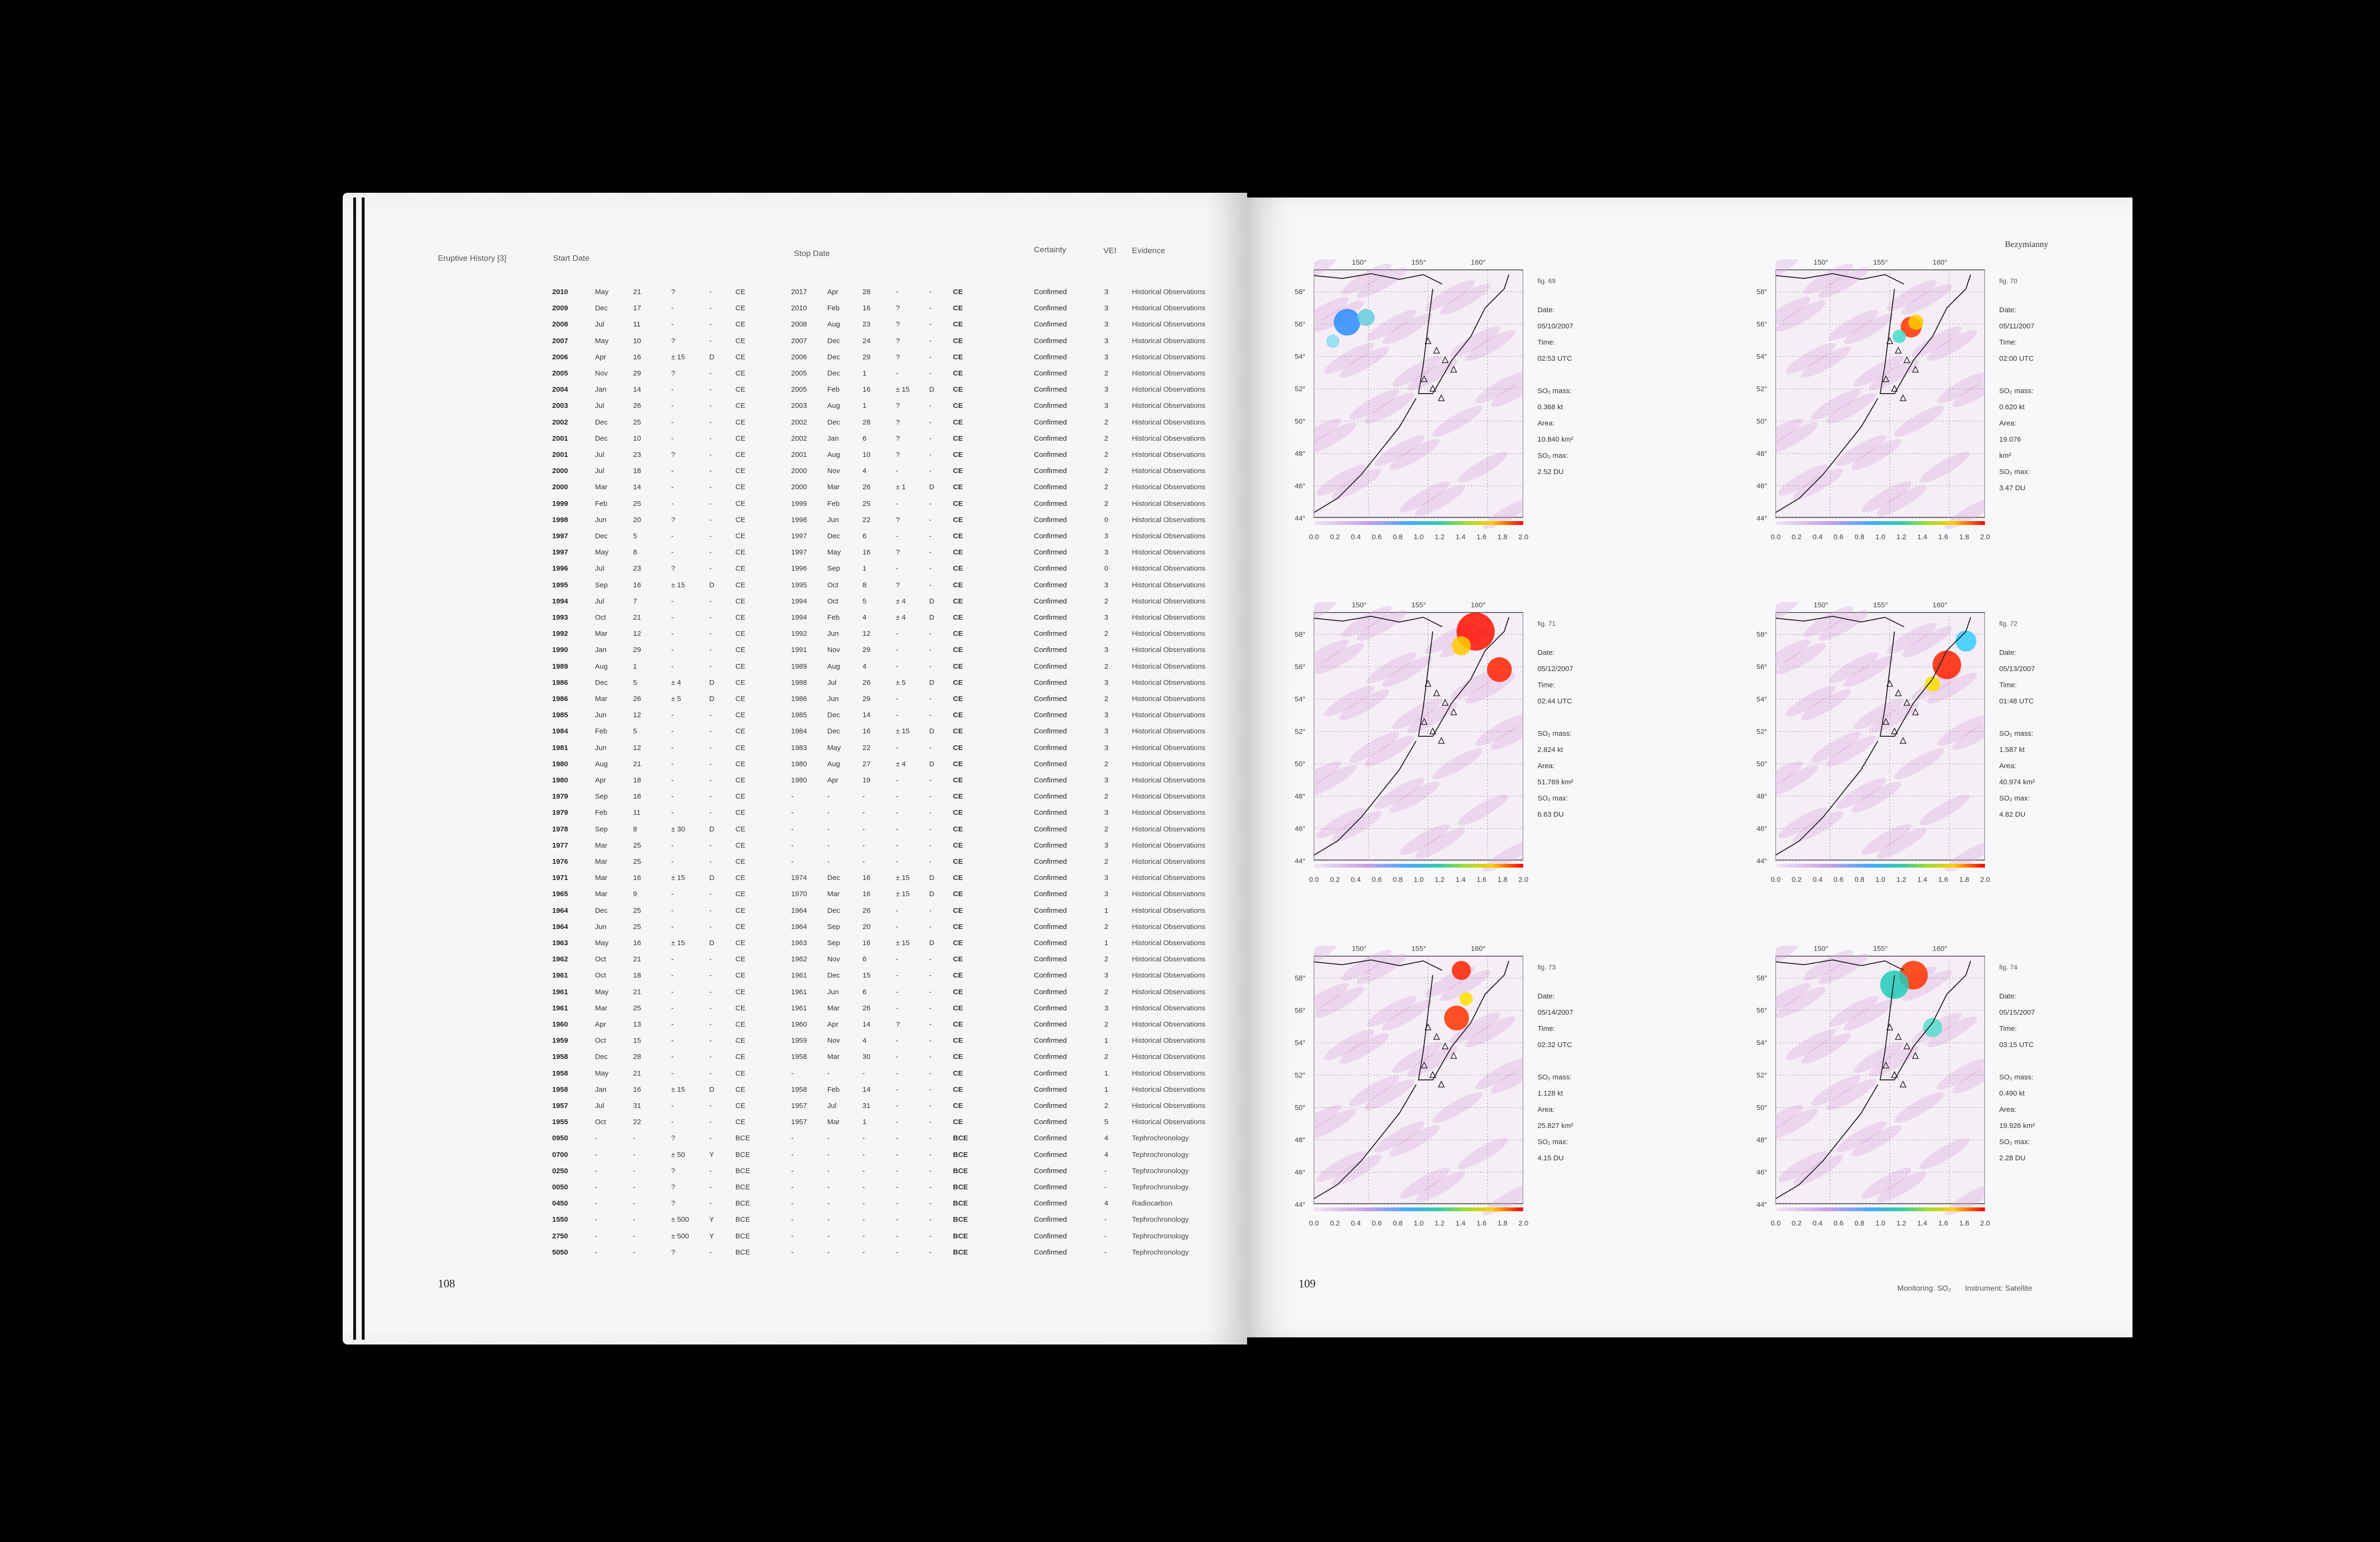  Describe the element at coordinates (799, 373) in the screenshot. I see `table-cell: 2005` at that location.